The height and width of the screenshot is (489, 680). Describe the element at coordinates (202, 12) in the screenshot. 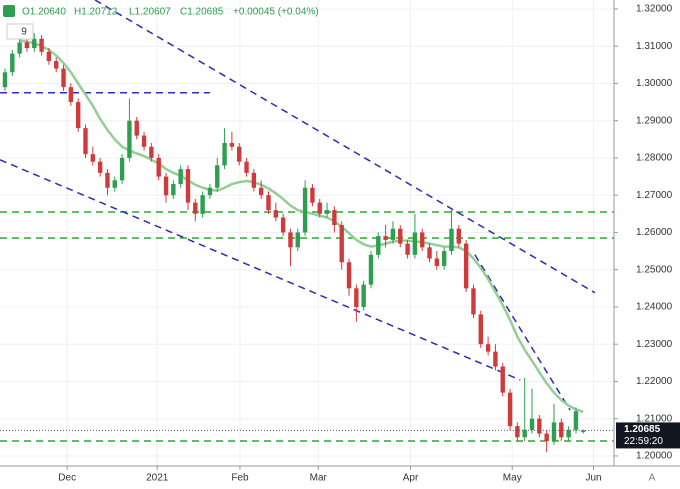

I see `ohlc-close: C1.20685` at that location.